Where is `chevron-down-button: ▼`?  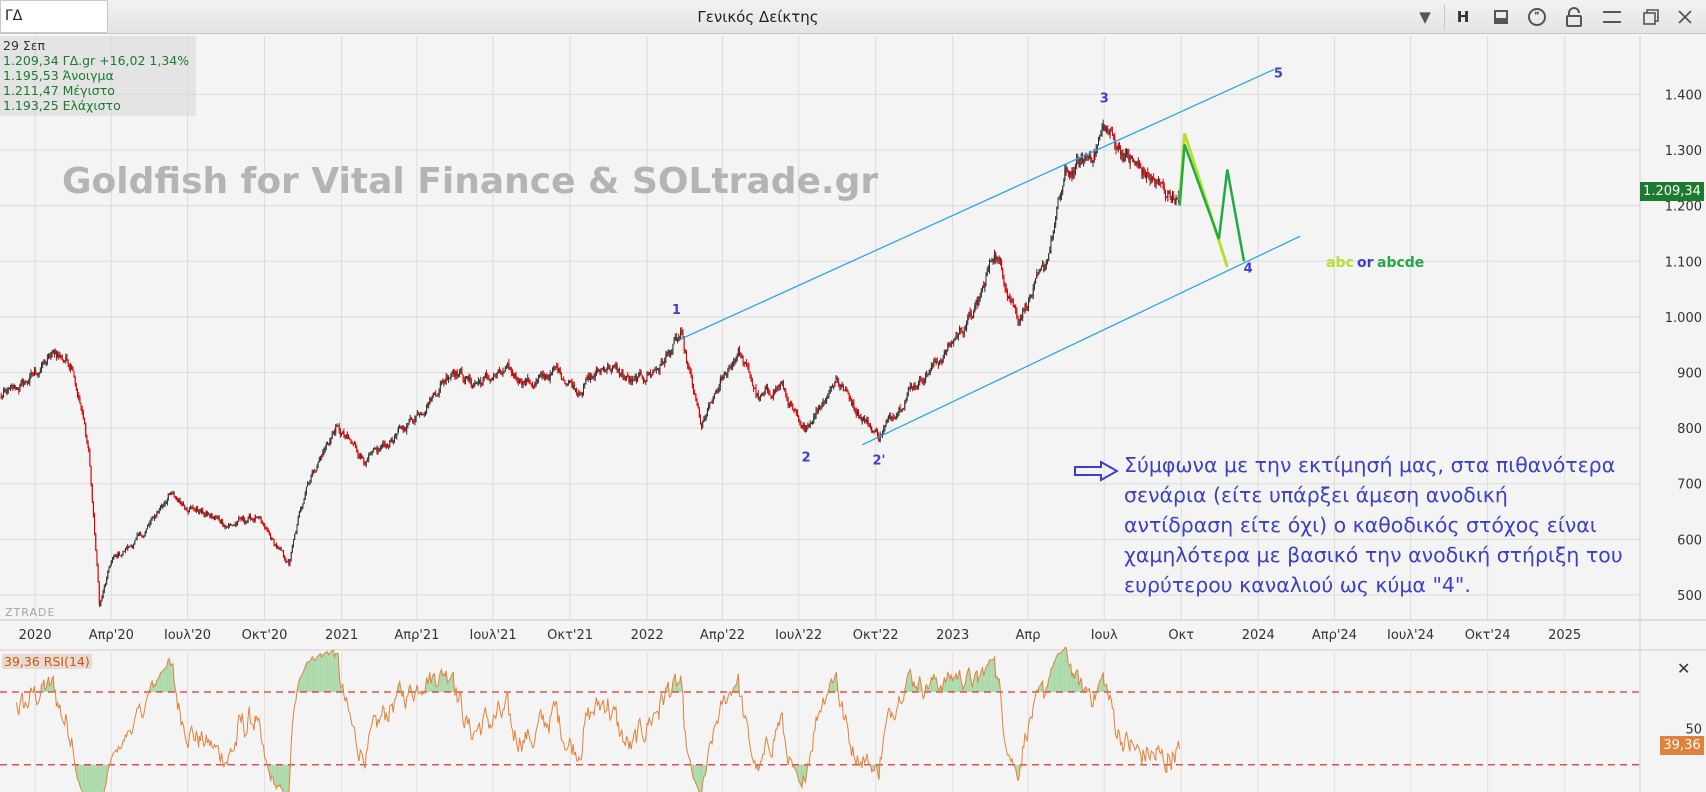
chevron-down-button: ▼ is located at coordinates (1425, 17).